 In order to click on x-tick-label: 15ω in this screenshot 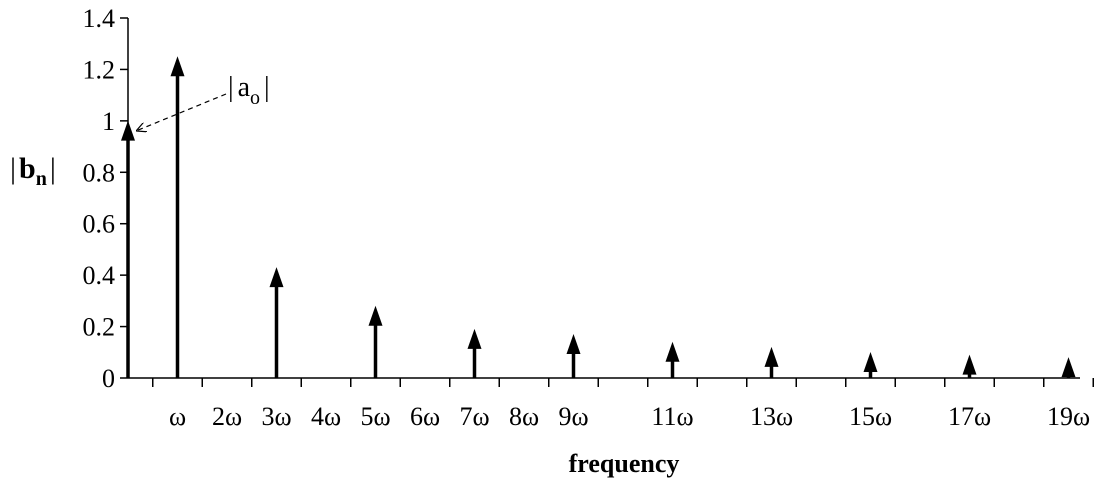, I will do `click(870, 416)`.